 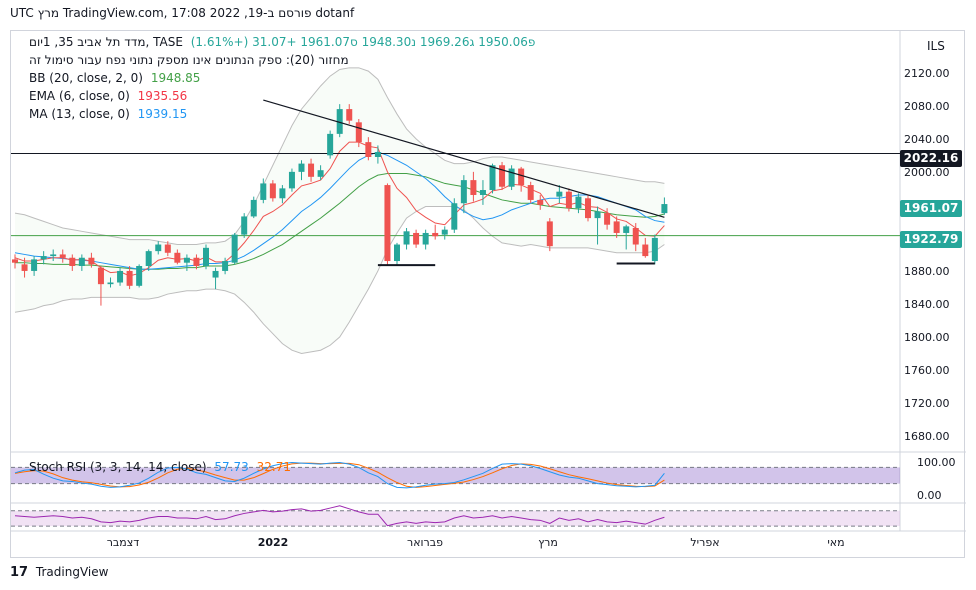 I want to click on ma-line, so click(x=339, y=210).